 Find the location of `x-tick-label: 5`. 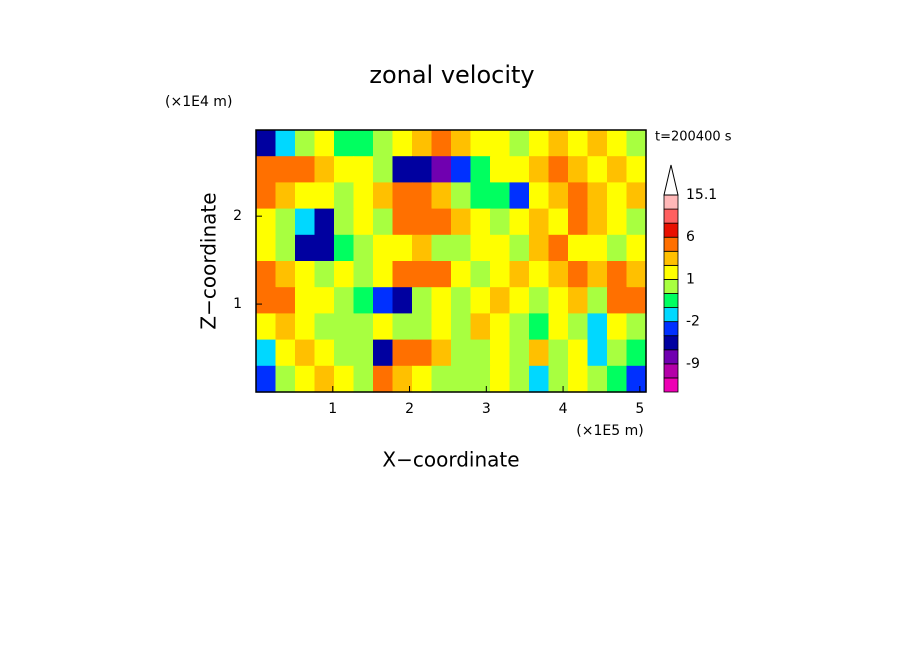

x-tick-label: 5 is located at coordinates (639, 409).